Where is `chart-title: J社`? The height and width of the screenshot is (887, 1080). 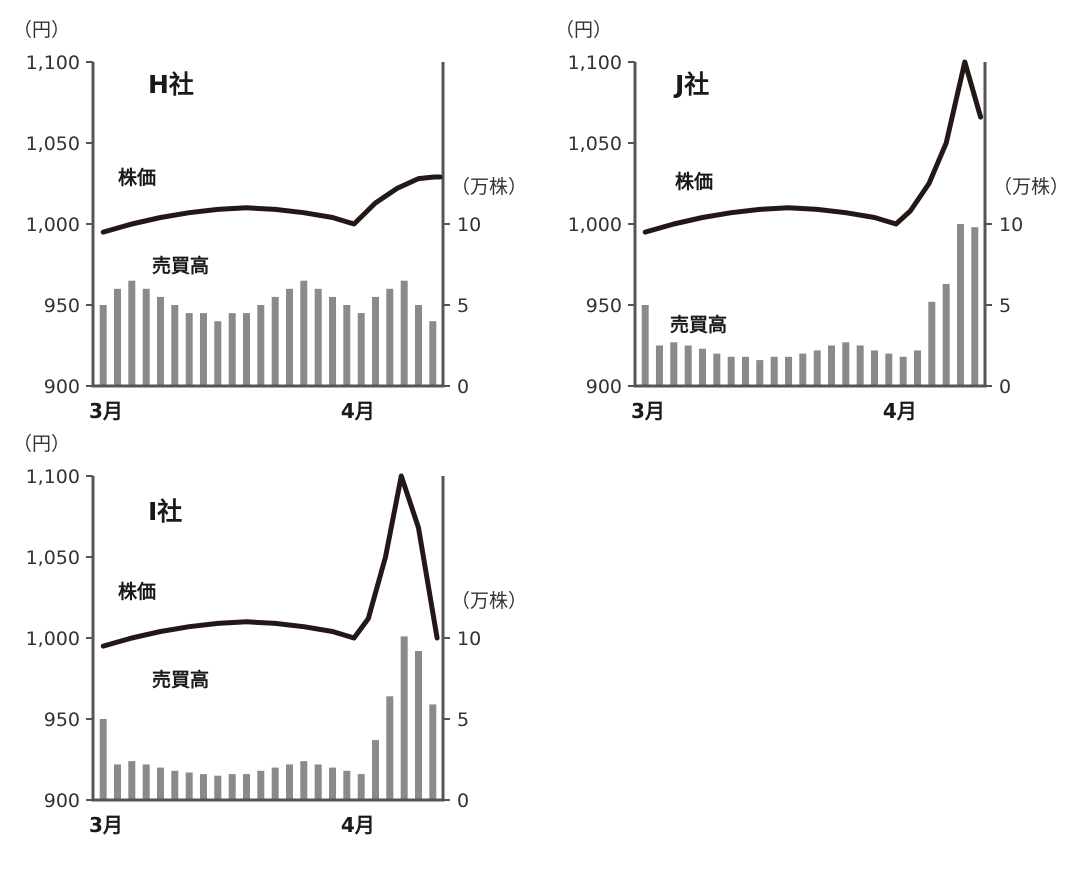
chart-title: J社 is located at coordinates (691, 84).